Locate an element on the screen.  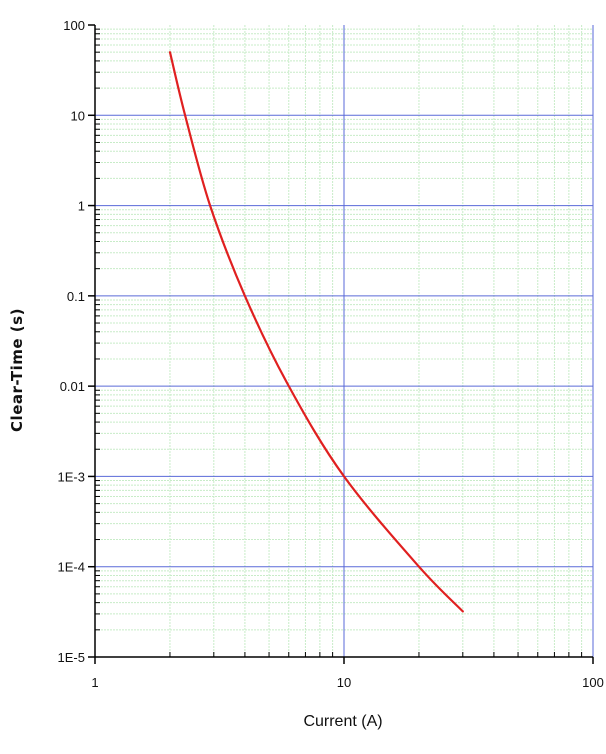
x-tick-label: 10 is located at coordinates (344, 682).